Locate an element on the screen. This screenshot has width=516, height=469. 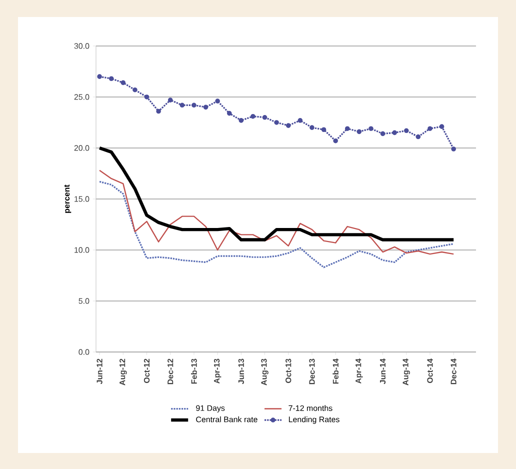
line-series is located at coordinates (276, 212).